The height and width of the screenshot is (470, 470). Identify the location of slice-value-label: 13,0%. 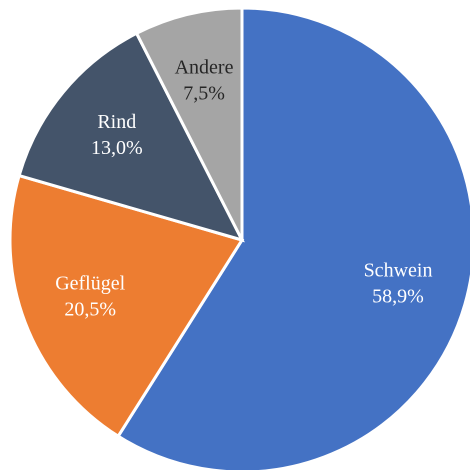
(117, 148).